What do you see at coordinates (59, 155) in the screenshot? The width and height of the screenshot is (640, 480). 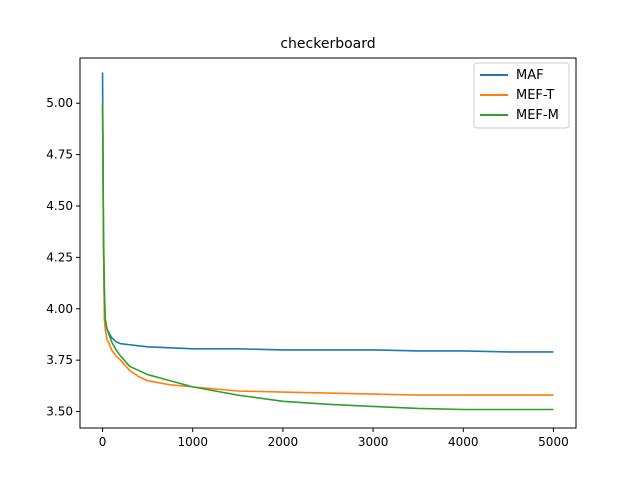 I see `y-tick-label: 4.75` at bounding box center [59, 155].